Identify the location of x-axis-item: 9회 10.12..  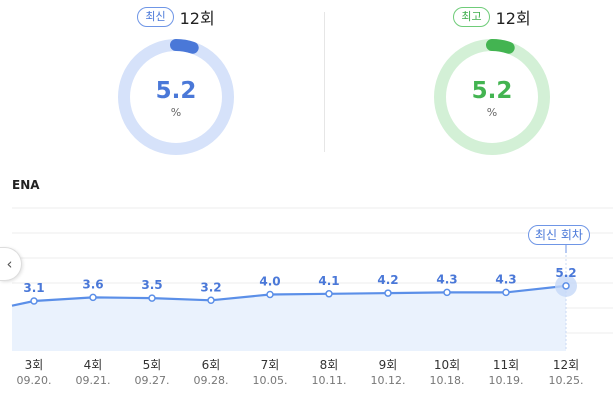
(388, 373).